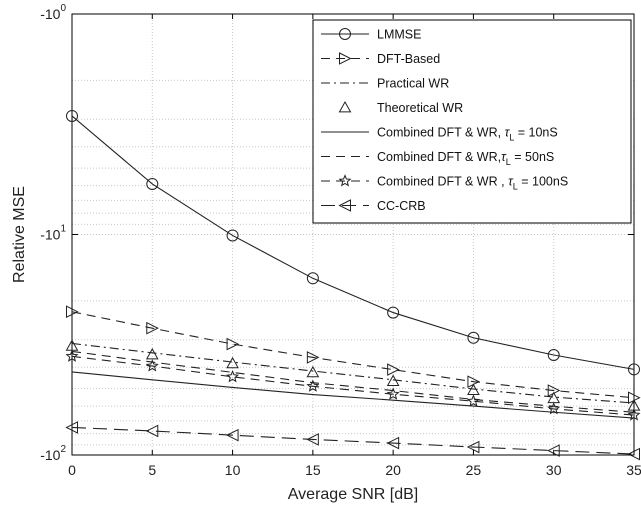 Image resolution: width=641 pixels, height=511 pixels. What do you see at coordinates (63, 449) in the screenshot?
I see `y-tick-exponent: 2` at bounding box center [63, 449].